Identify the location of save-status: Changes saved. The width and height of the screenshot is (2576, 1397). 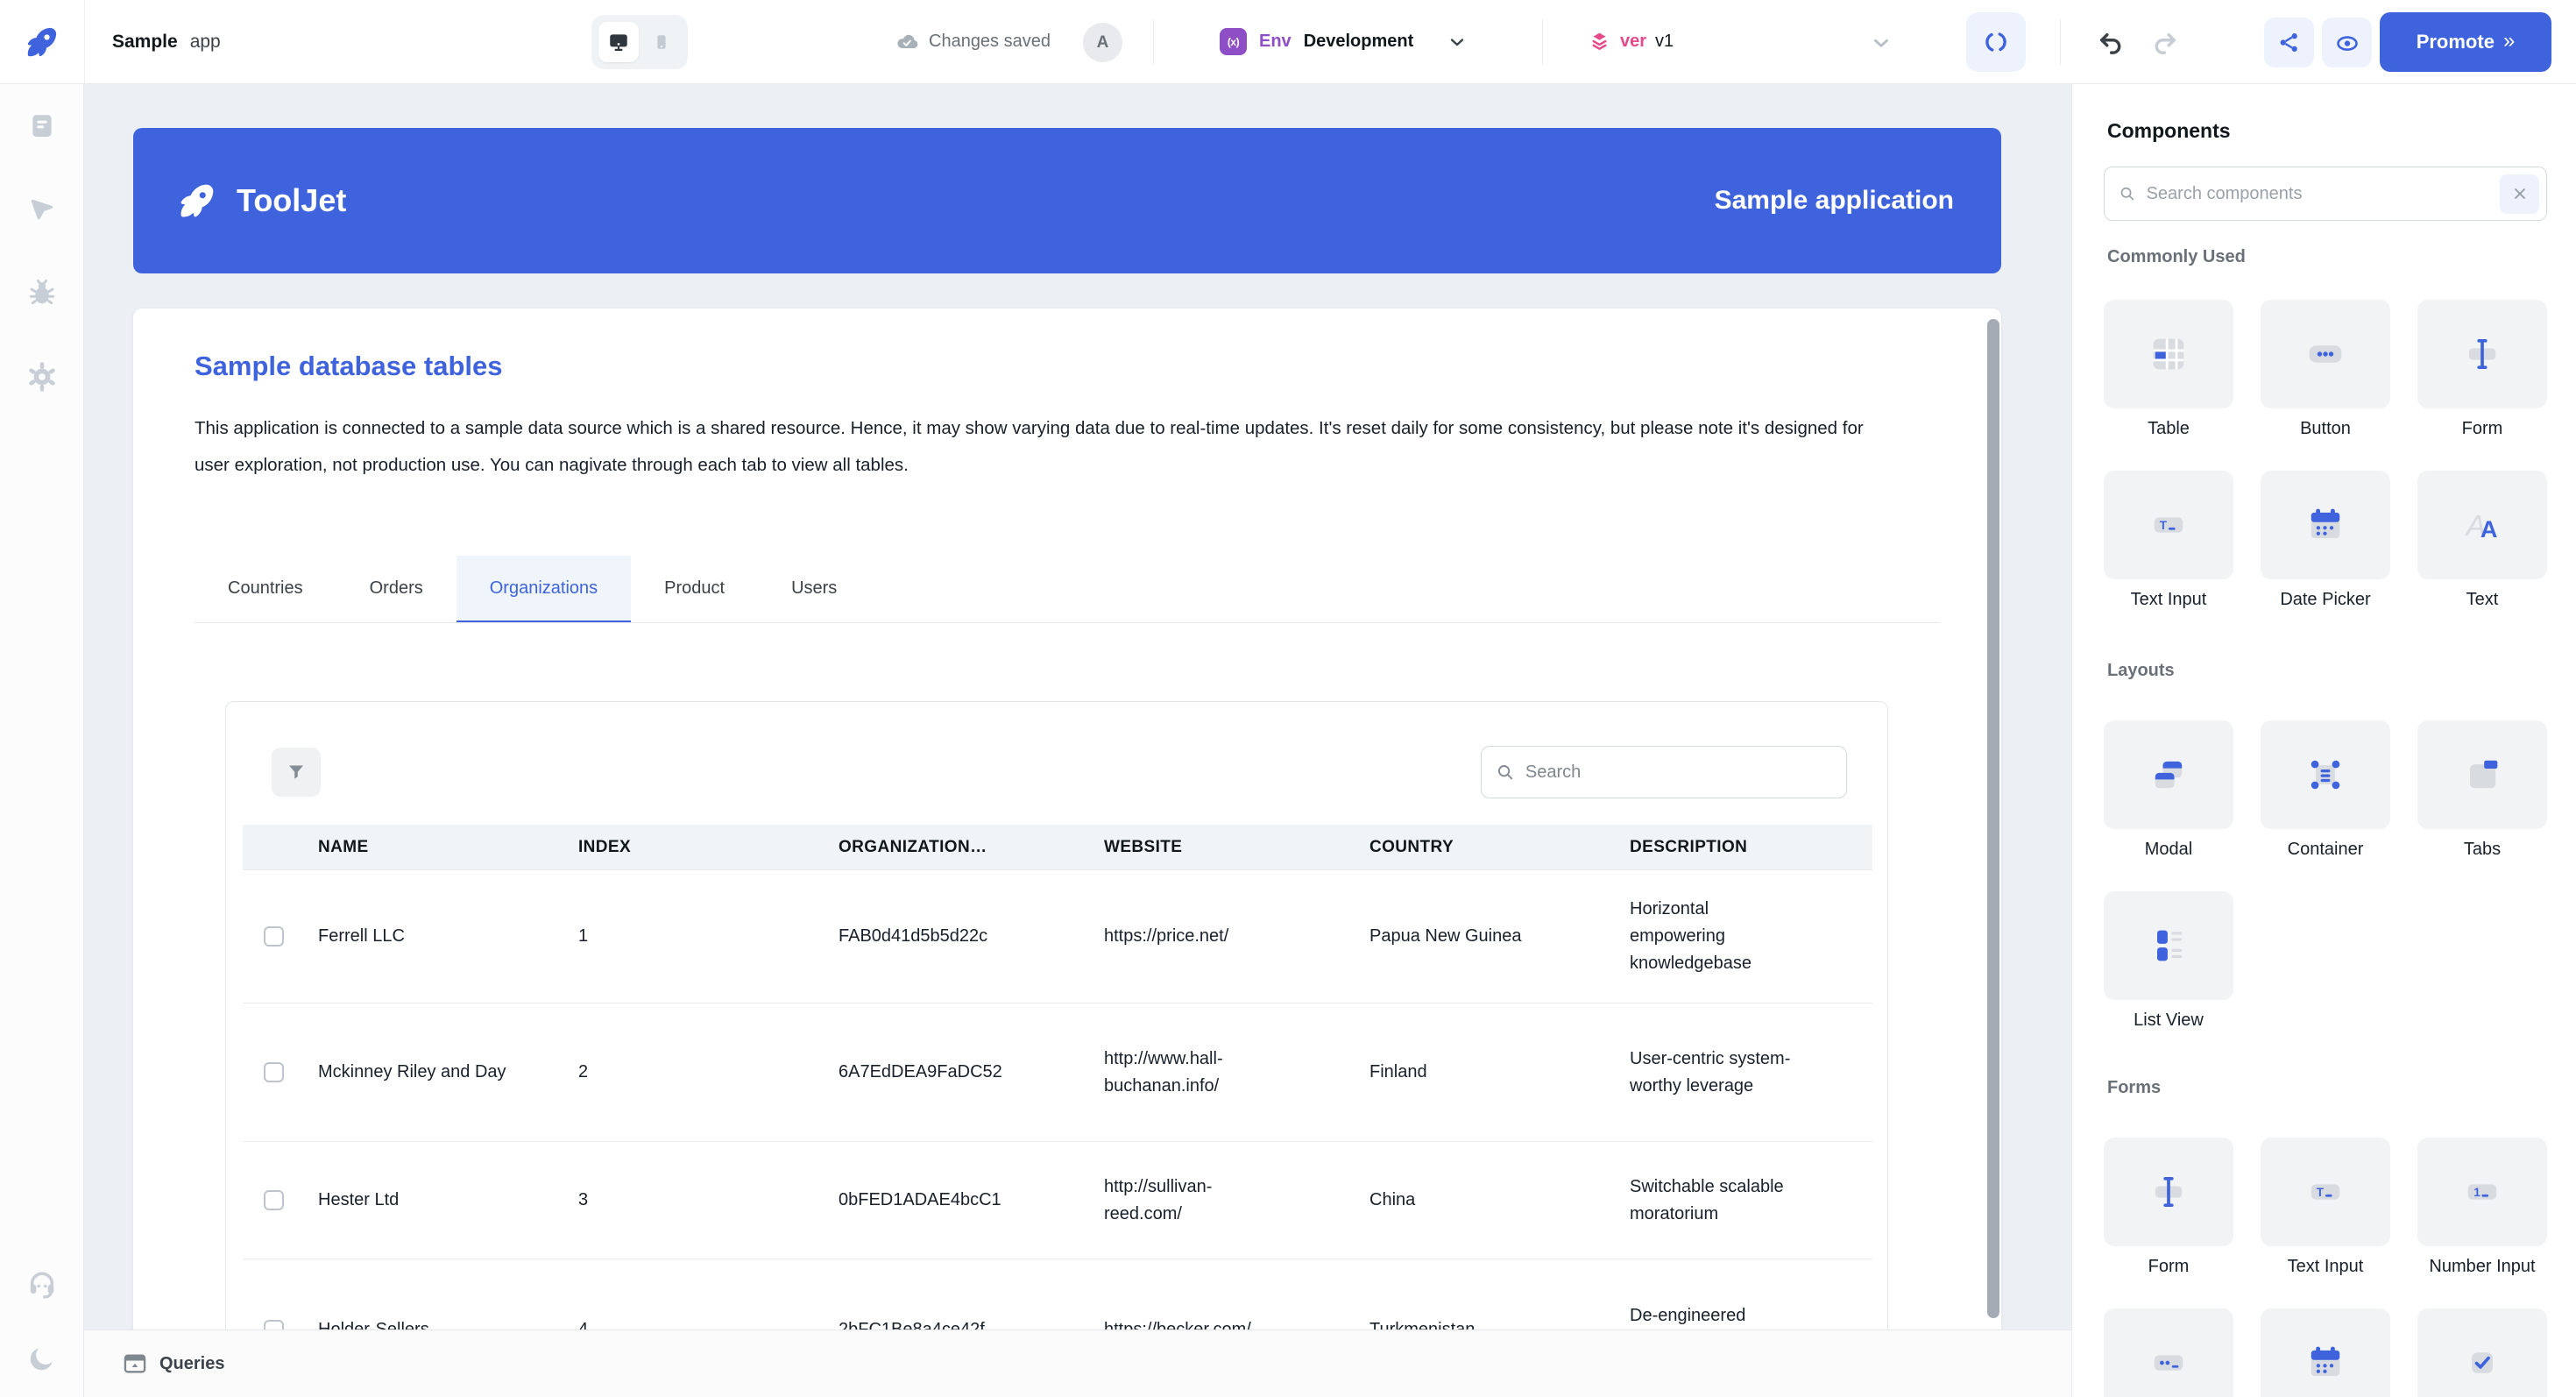
(973, 41).